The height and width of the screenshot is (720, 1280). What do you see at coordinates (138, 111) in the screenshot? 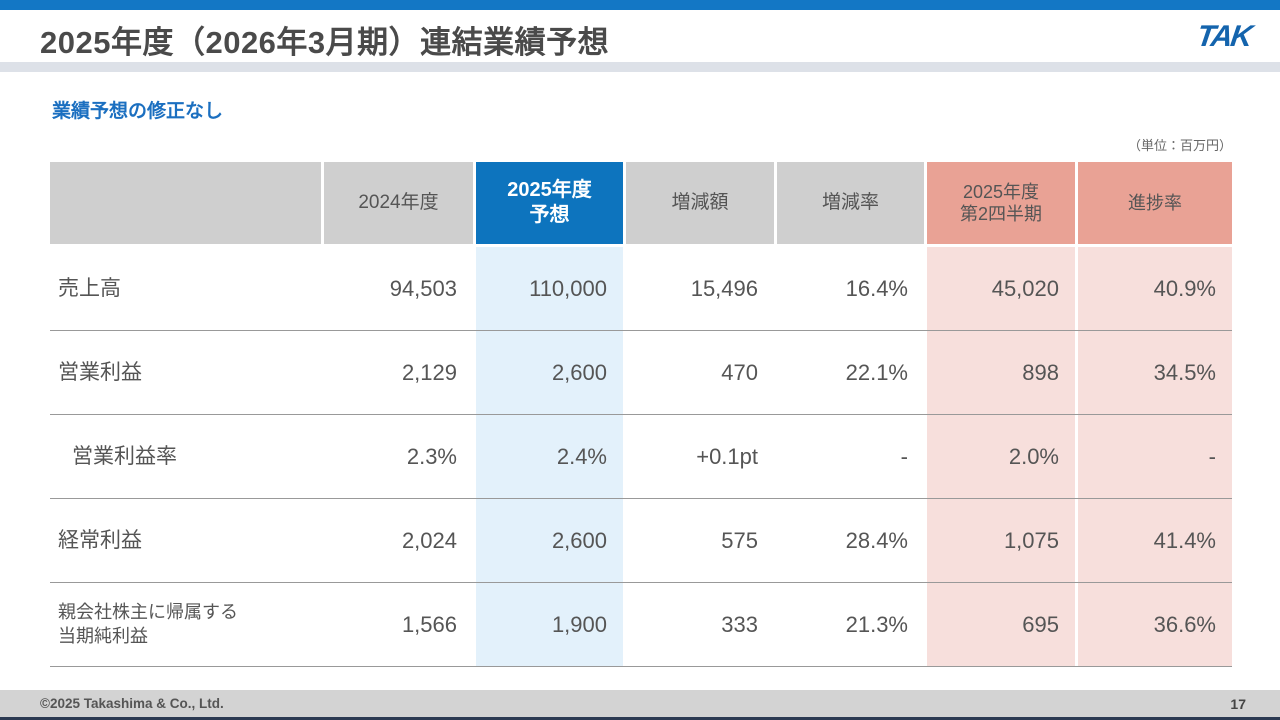
I see `slide-subtitle: 業績予想の修正なし` at bounding box center [138, 111].